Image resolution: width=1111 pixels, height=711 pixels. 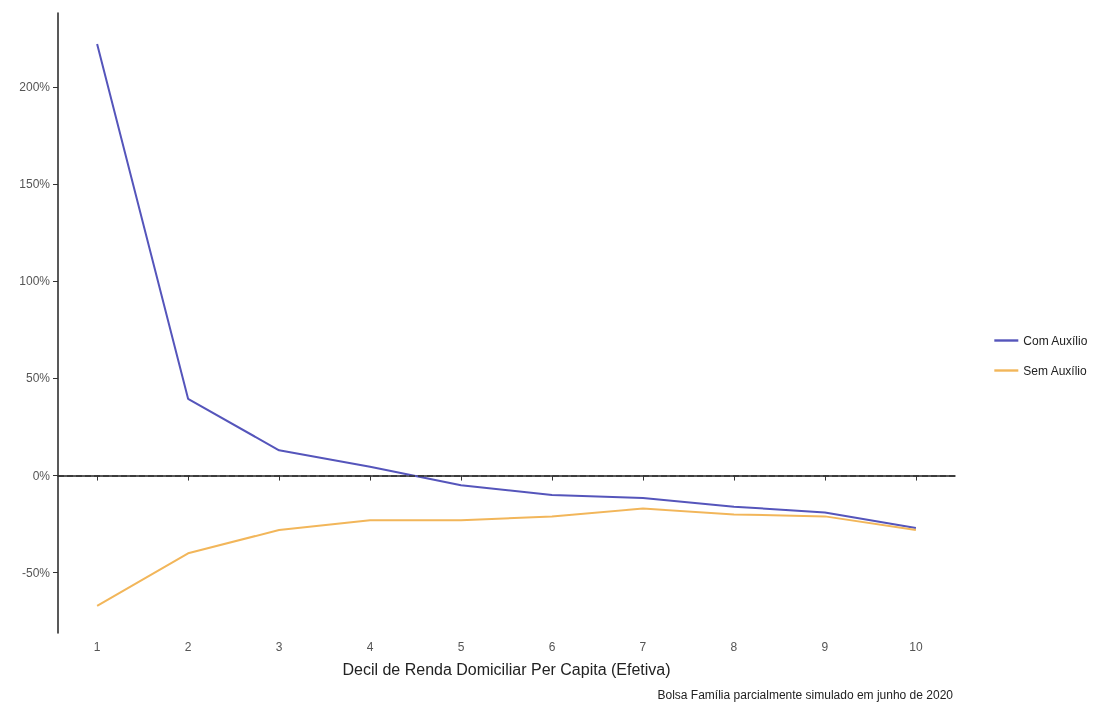 I want to click on x-tick-label: 4, so click(x=370, y=647).